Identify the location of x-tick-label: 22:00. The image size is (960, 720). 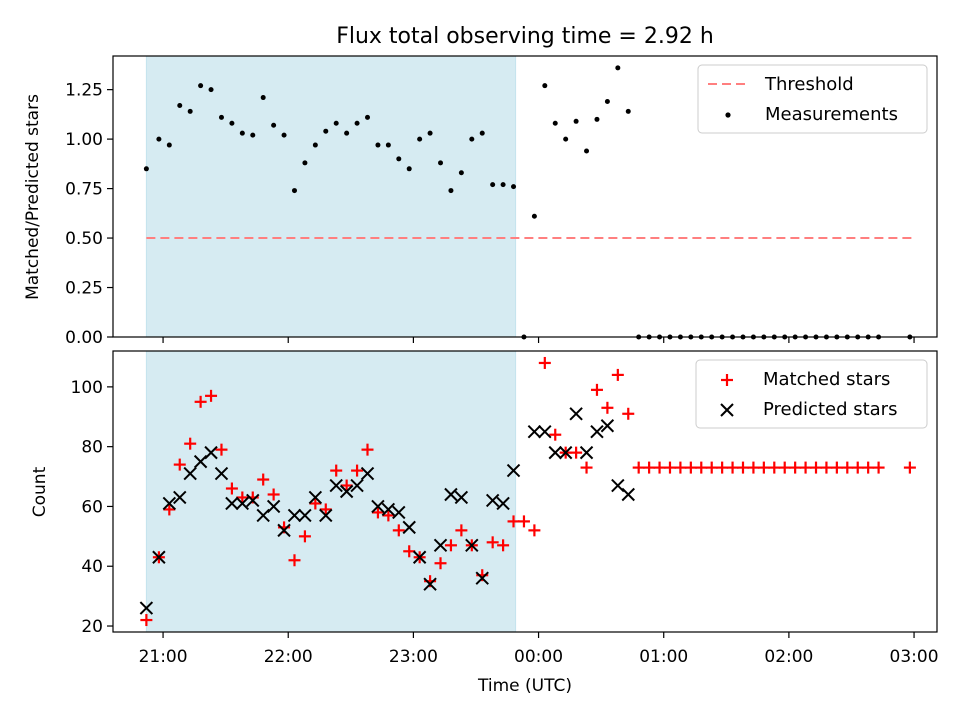
(288, 657).